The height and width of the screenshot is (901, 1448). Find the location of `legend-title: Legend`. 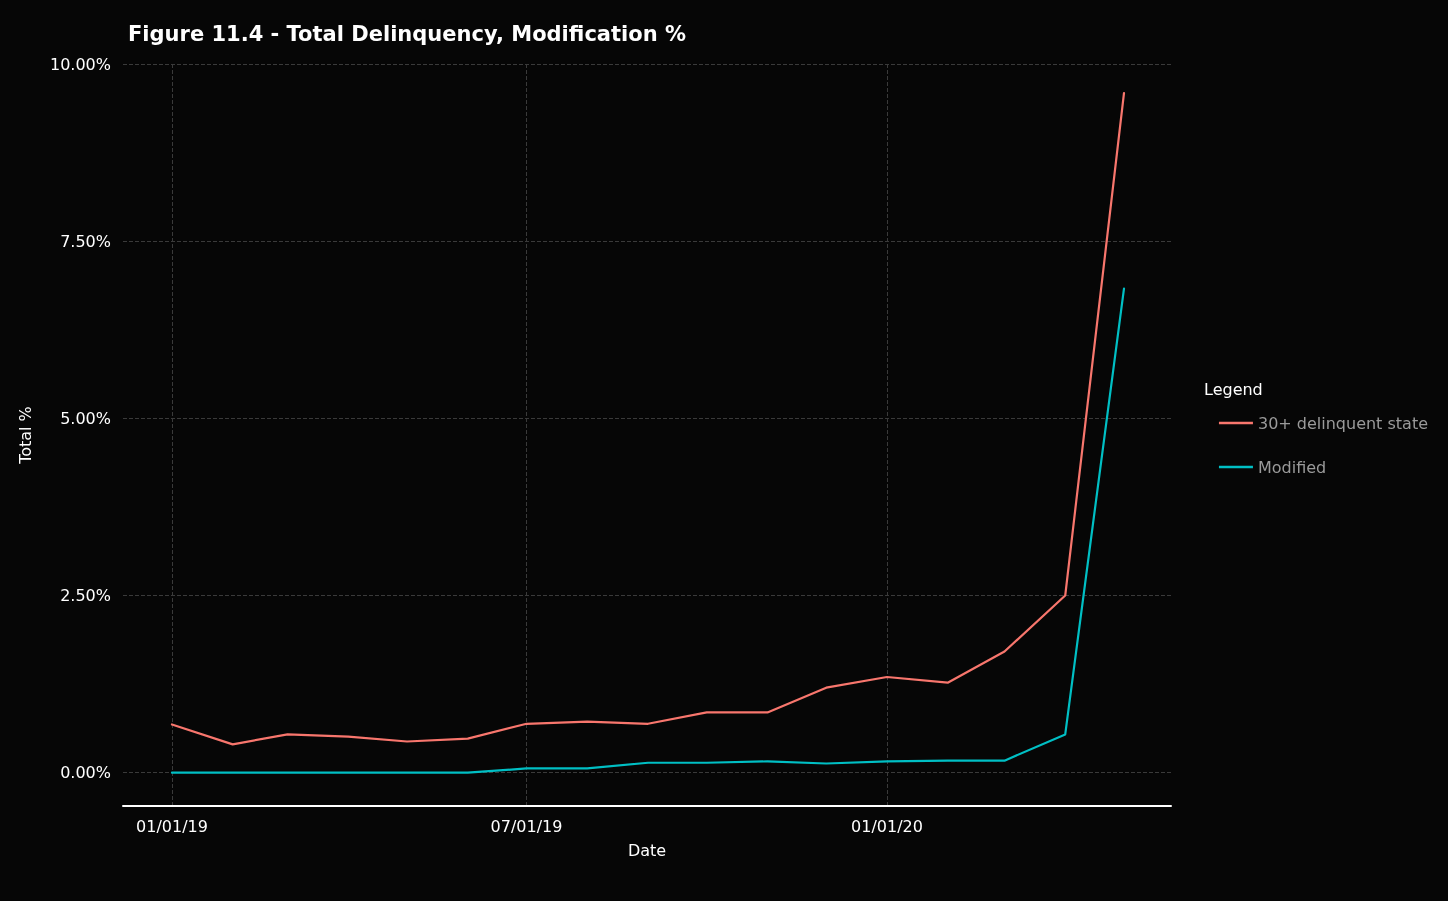

legend-title: Legend is located at coordinates (1233, 389).